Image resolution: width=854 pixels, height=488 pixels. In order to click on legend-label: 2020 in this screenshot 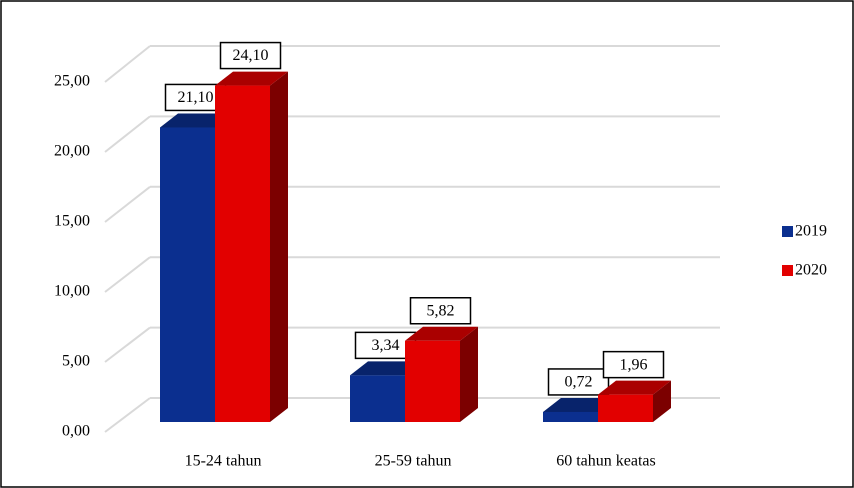, I will do `click(811, 270)`.